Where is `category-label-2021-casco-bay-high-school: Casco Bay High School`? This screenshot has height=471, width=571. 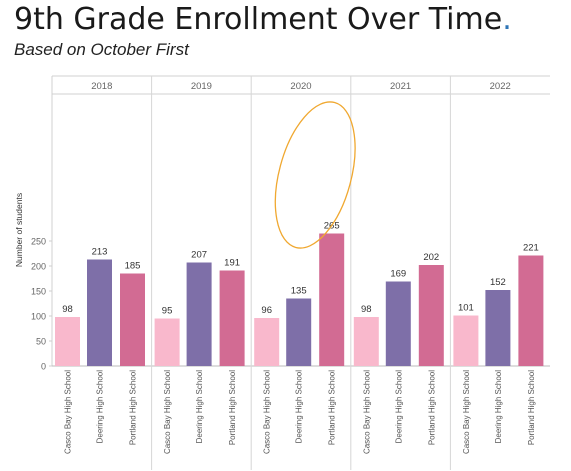 category-label-2021-casco-bay-high-school: Casco Bay High School is located at coordinates (366, 412).